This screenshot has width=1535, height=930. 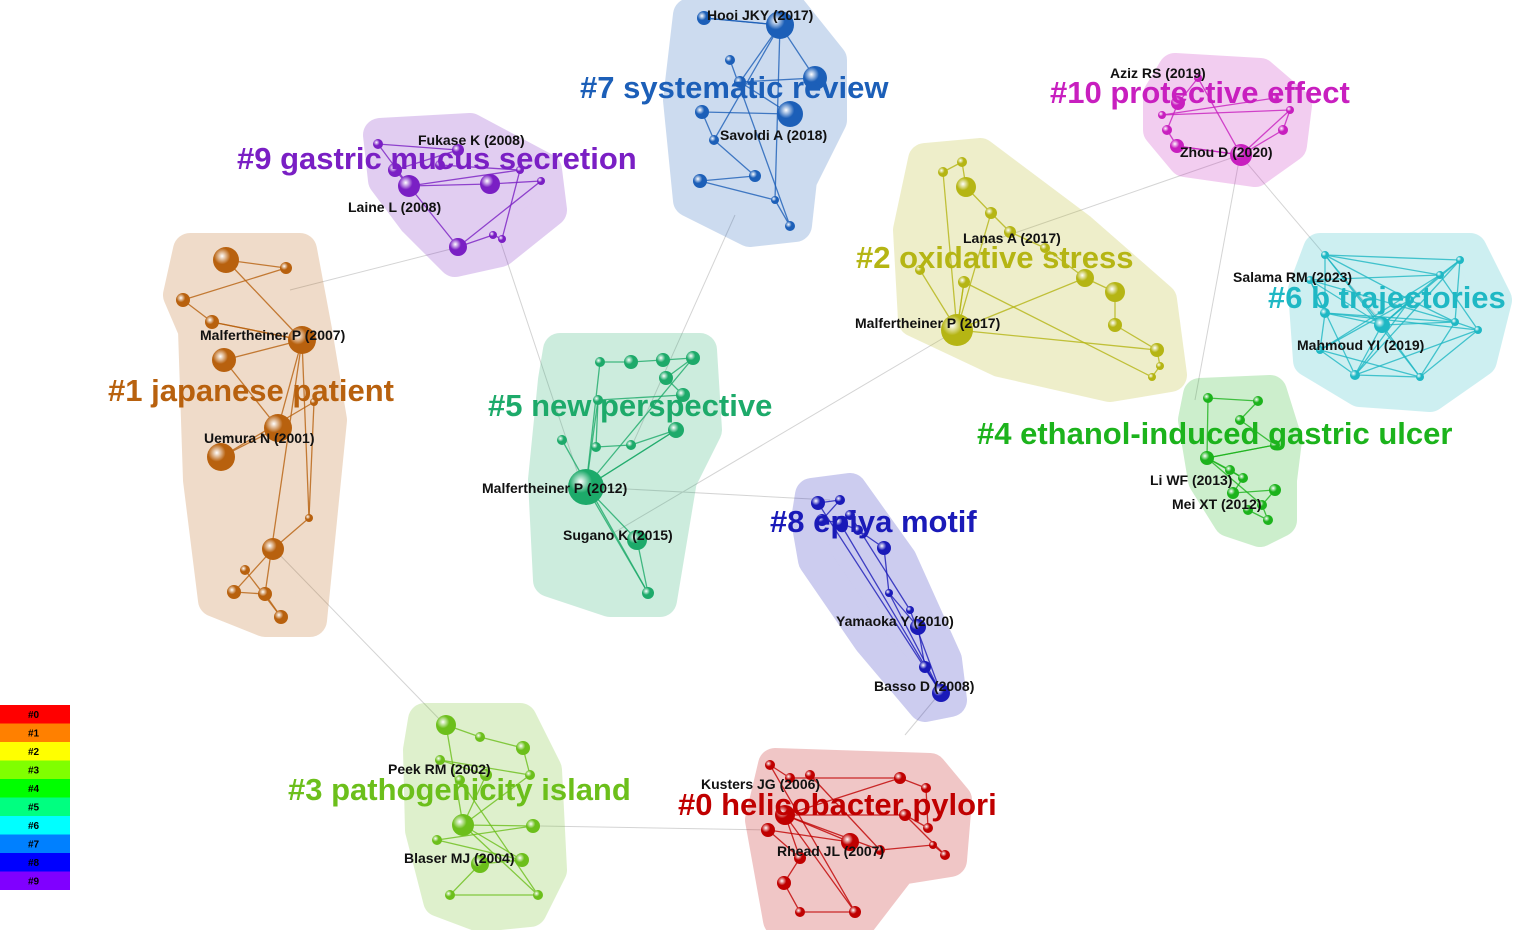 I want to click on cluster-hull, so click(x=1040, y=270).